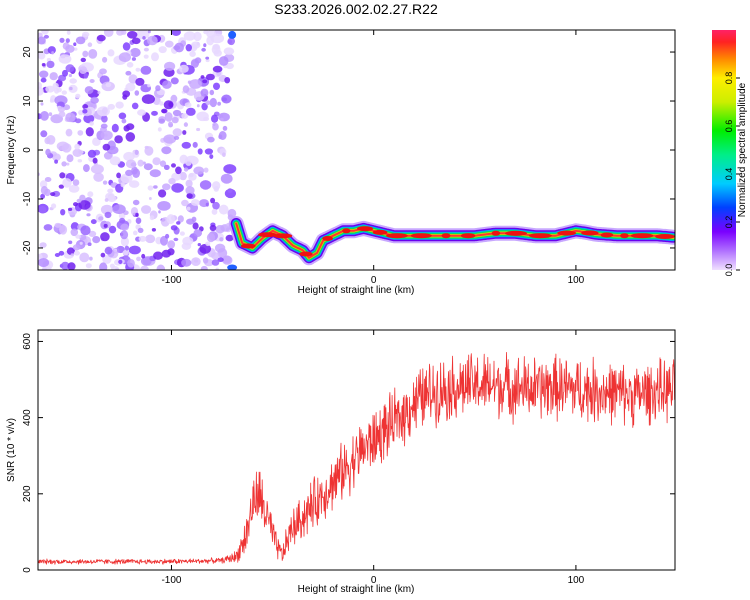 The image size is (750, 600). I want to click on y-tick-label: 200, so click(27, 493).